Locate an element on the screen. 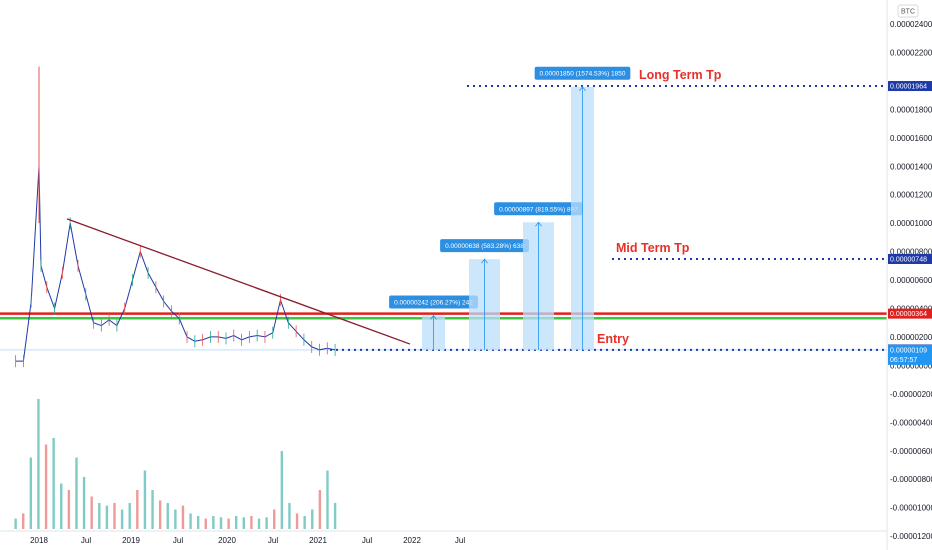 The height and width of the screenshot is (550, 932). symbol-box: BTC is located at coordinates (908, 11).